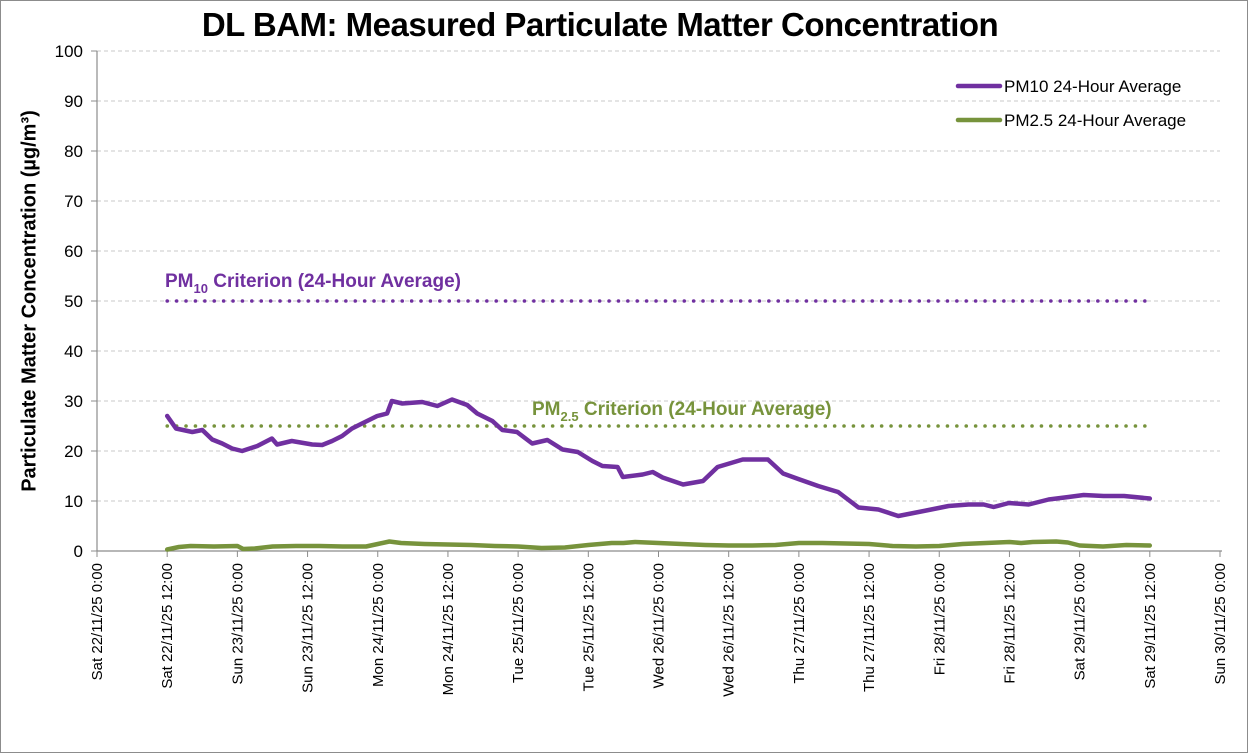  What do you see at coordinates (73, 451) in the screenshot?
I see `y-tick-label: 20` at bounding box center [73, 451].